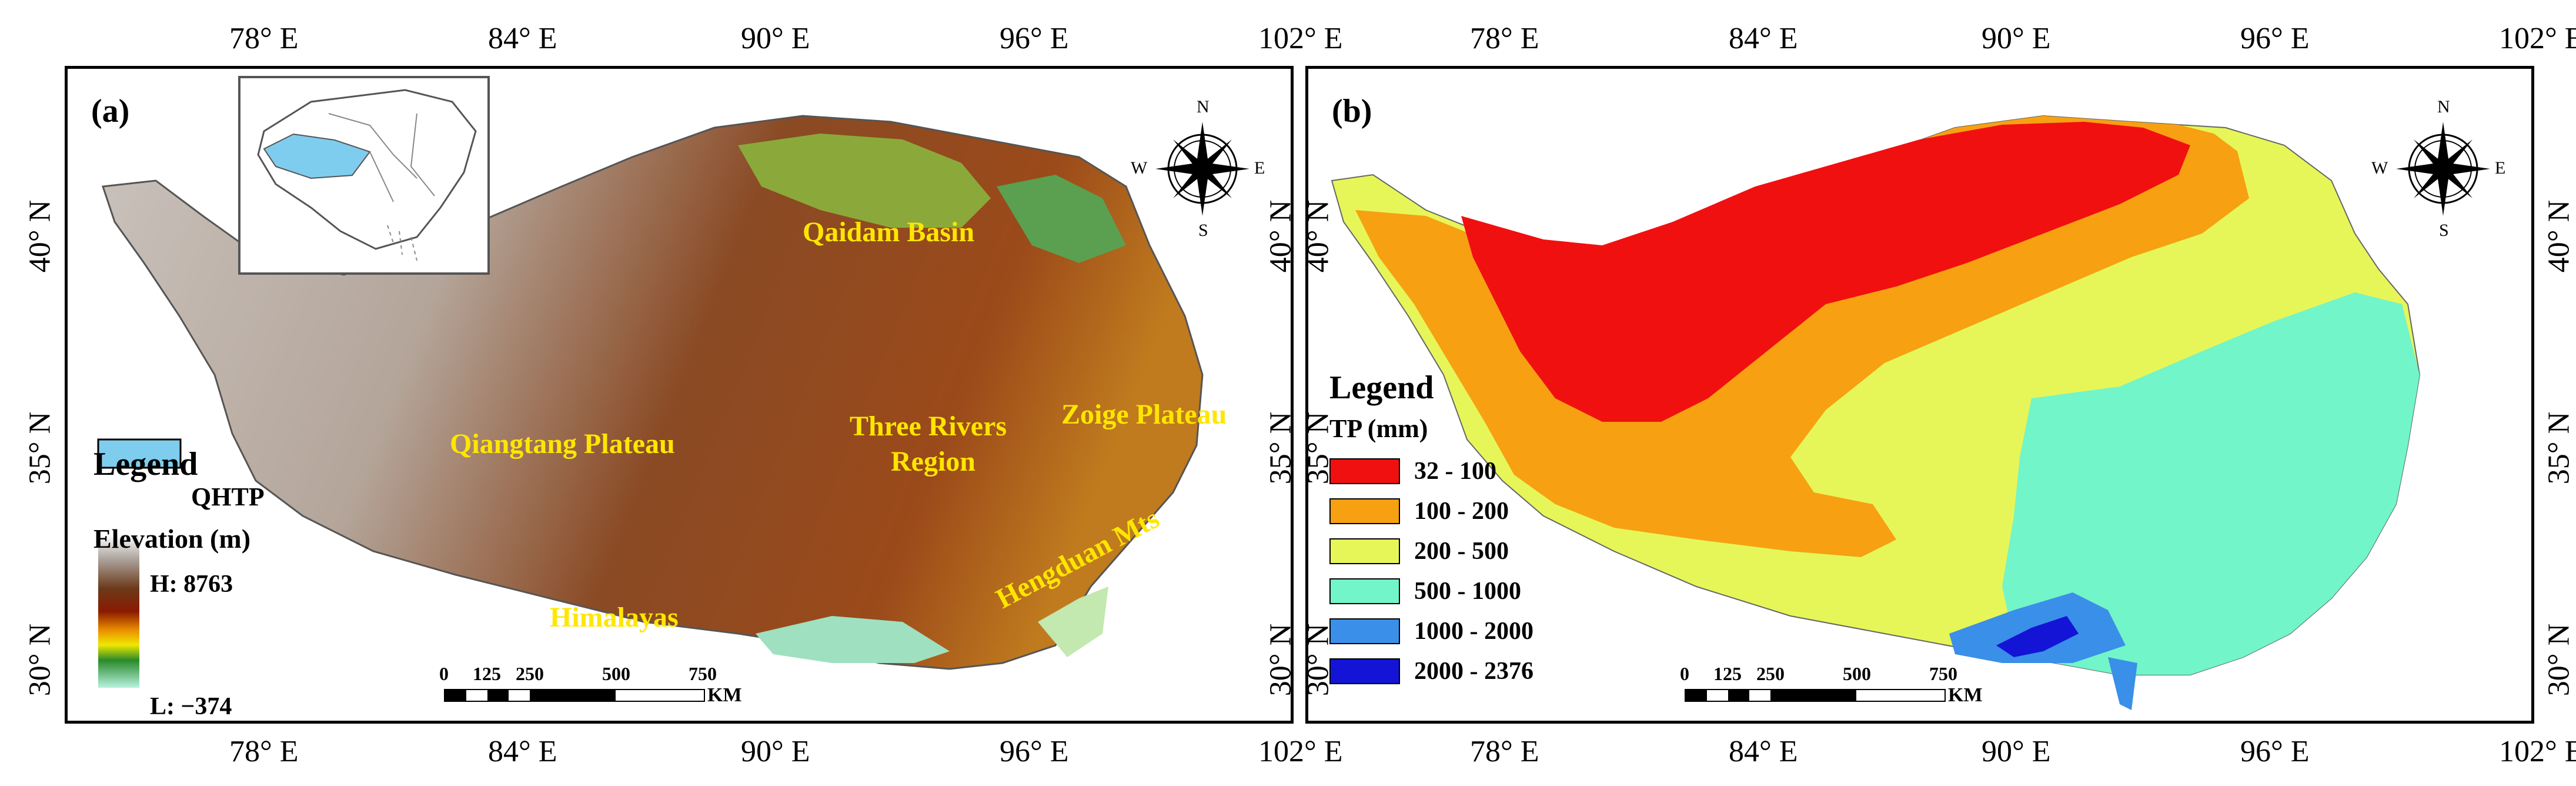  What do you see at coordinates (1473, 631) in the screenshot?
I see `legend-class-label: 1000 - 2000` at bounding box center [1473, 631].